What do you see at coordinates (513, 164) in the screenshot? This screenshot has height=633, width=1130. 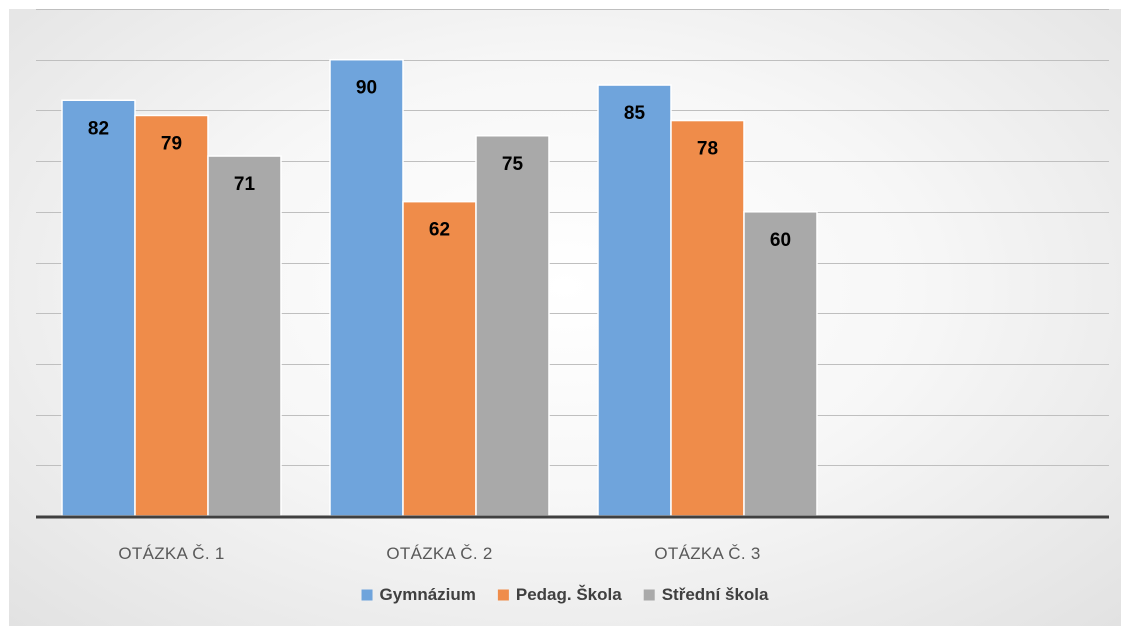 I see `data-label-cat2-series3: 75` at bounding box center [513, 164].